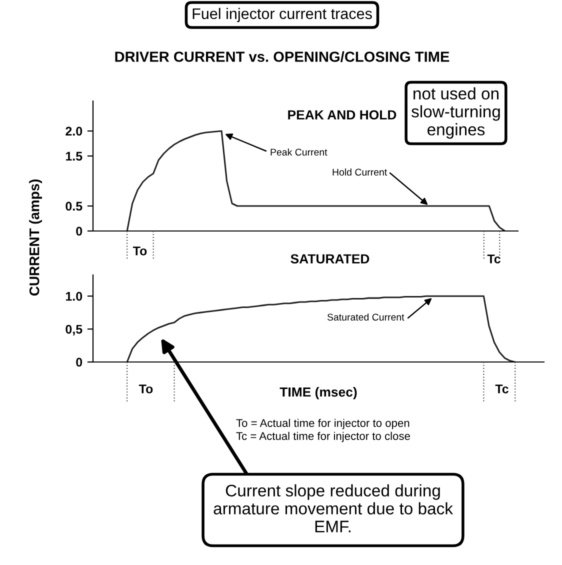  What do you see at coordinates (323, 437) in the screenshot?
I see `text: Tc = Actual time for injector to close` at bounding box center [323, 437].